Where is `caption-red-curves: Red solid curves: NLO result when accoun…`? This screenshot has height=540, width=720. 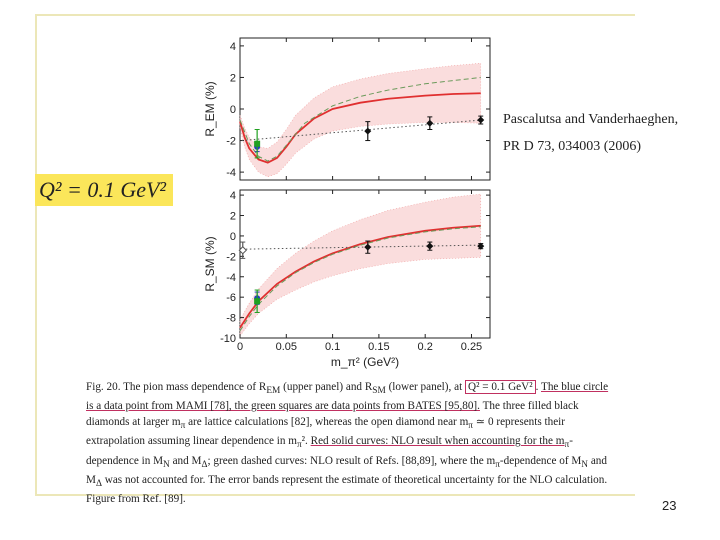
caption-red-curves: Red solid curves: NLO result when accoun… is located at coordinates (437, 441).